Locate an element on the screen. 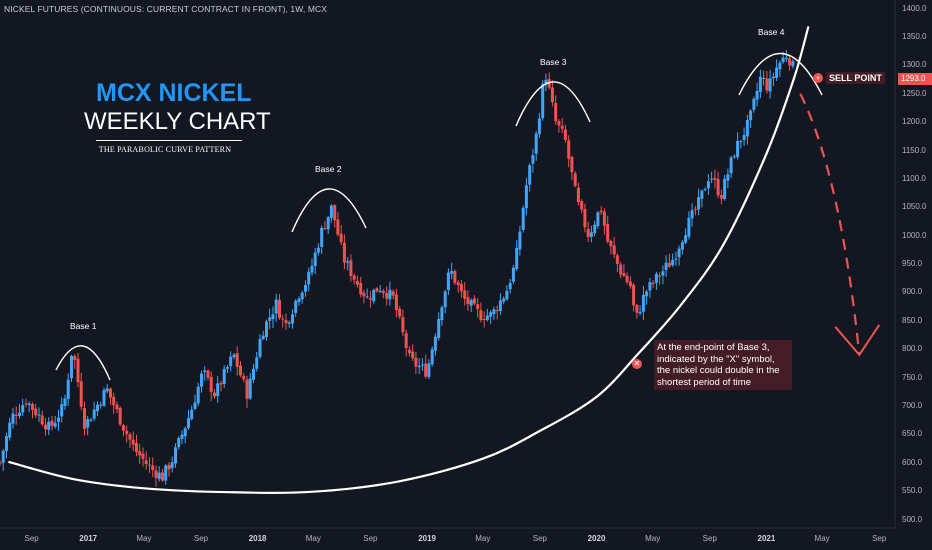  base-1-arc is located at coordinates (83, 363).